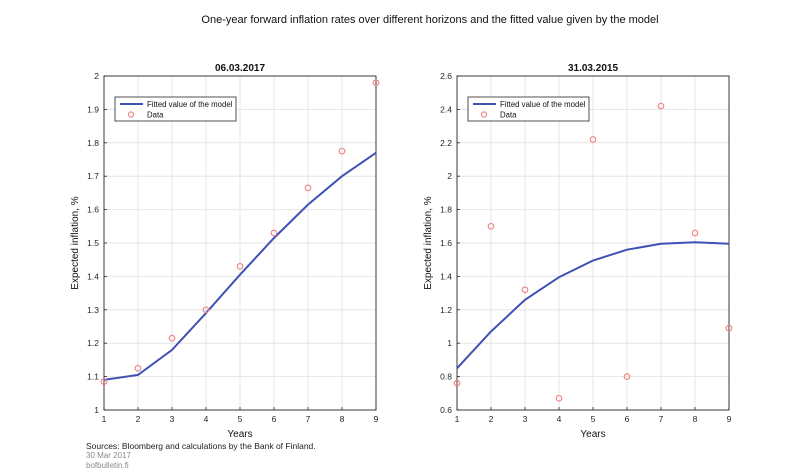  What do you see at coordinates (93, 310) in the screenshot?
I see `y-tick-label: 1.3` at bounding box center [93, 310].